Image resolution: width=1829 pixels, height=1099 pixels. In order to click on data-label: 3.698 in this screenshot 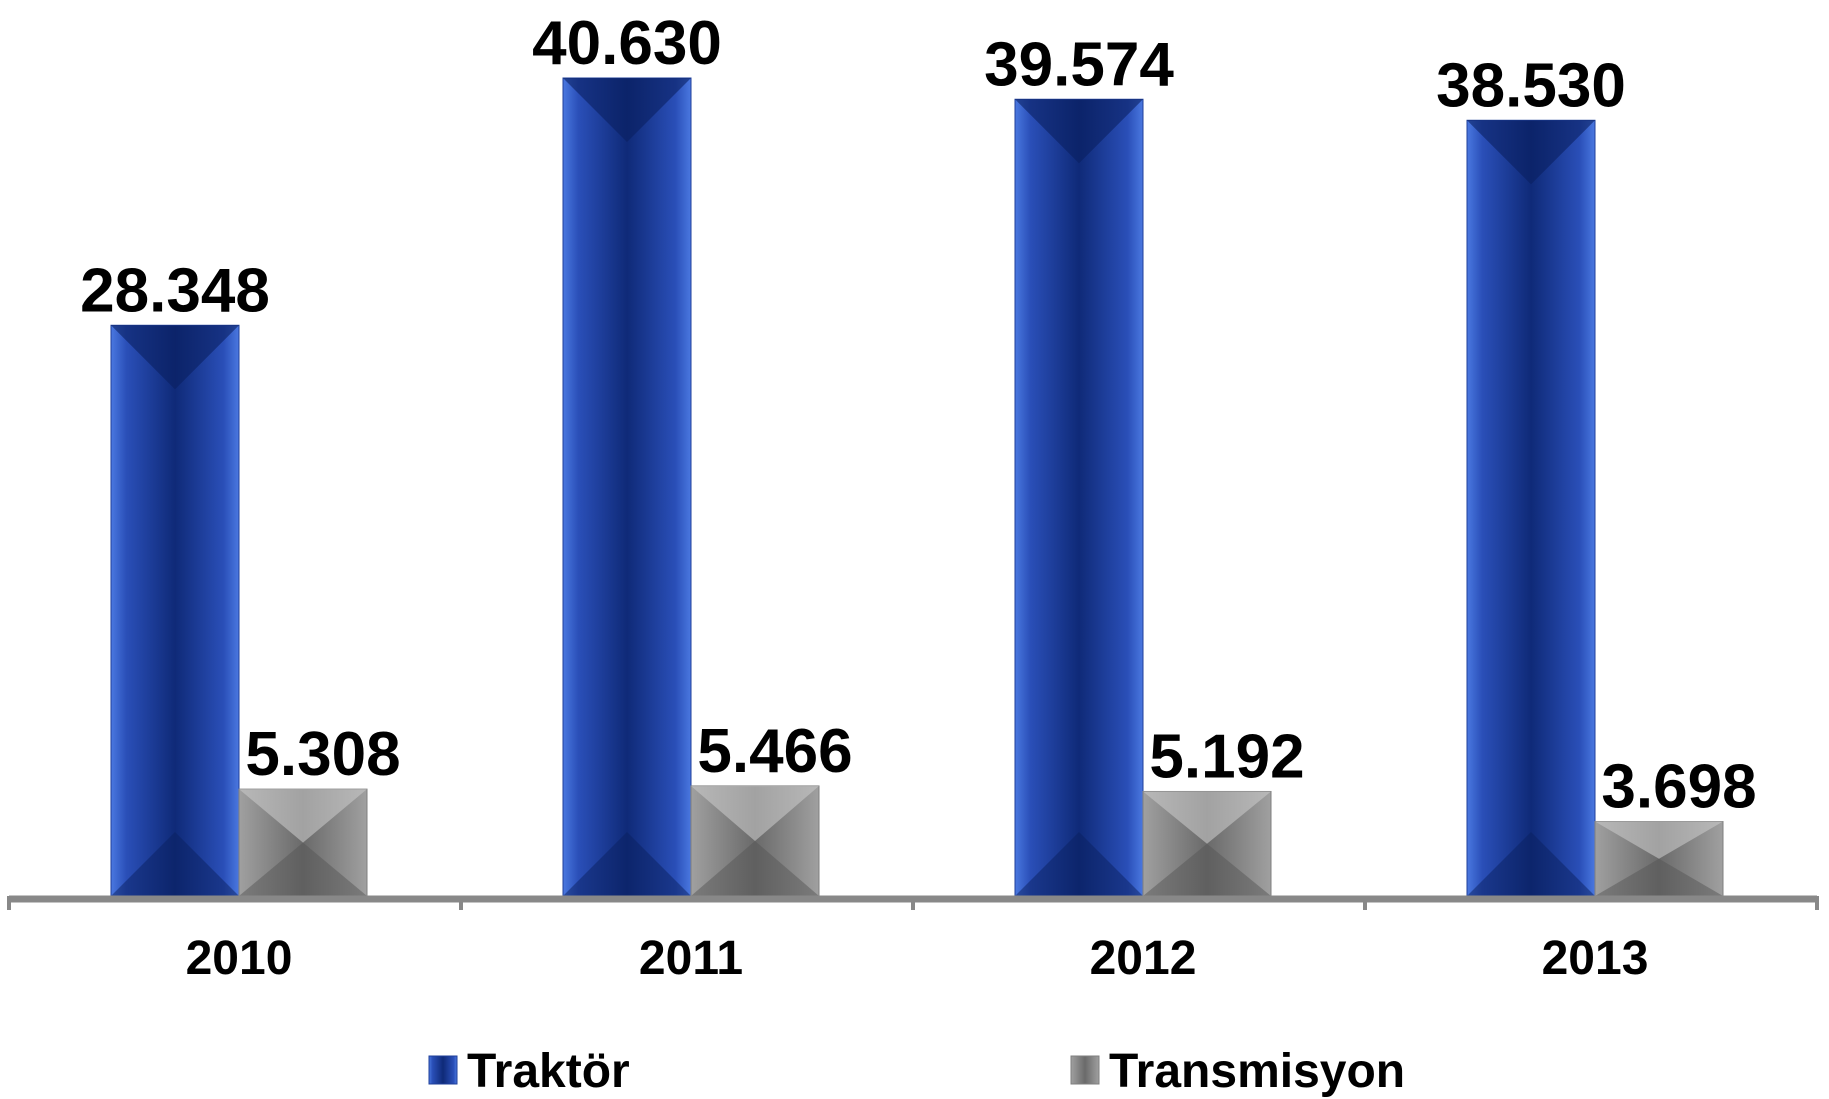, I will do `click(1678, 787)`.